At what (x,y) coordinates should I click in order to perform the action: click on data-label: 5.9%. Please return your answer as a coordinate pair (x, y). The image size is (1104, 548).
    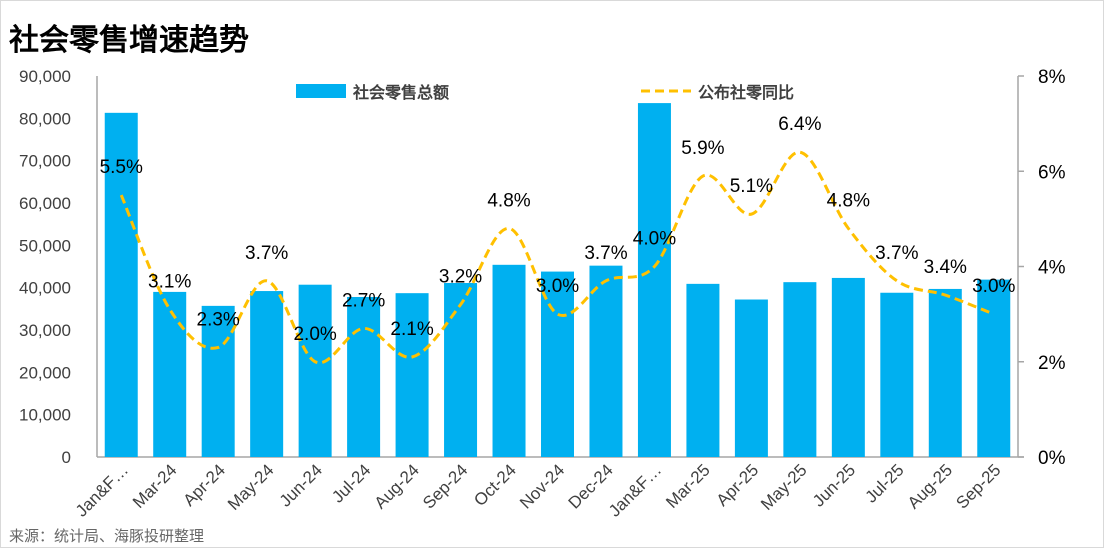
    Looking at the image, I should click on (702, 148).